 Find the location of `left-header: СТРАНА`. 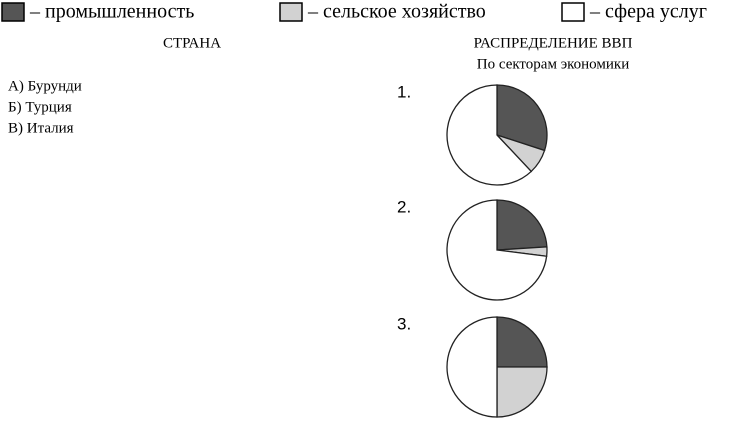

left-header: СТРАНА is located at coordinates (192, 43).